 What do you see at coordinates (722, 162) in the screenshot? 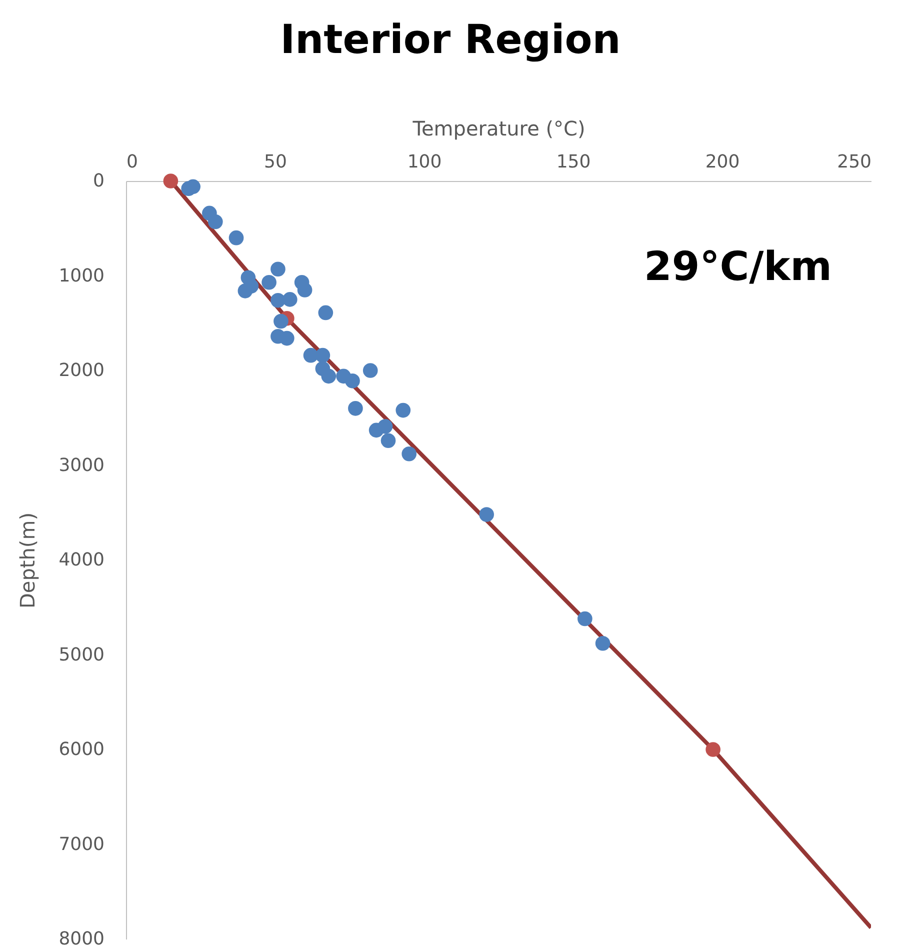
I see `x-tick-label: 200` at bounding box center [722, 162].